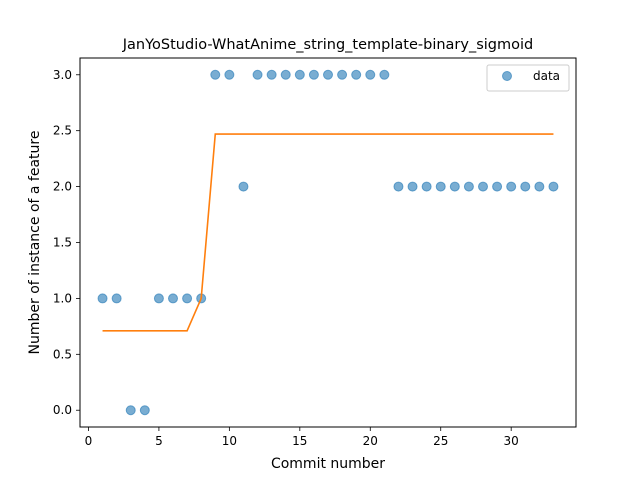  I want to click on x-axis-label: Commit number, so click(328, 464).